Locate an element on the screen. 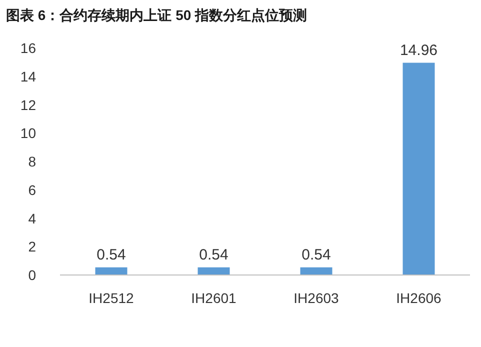 The width and height of the screenshot is (481, 347). ytick: 14 is located at coordinates (28, 76).